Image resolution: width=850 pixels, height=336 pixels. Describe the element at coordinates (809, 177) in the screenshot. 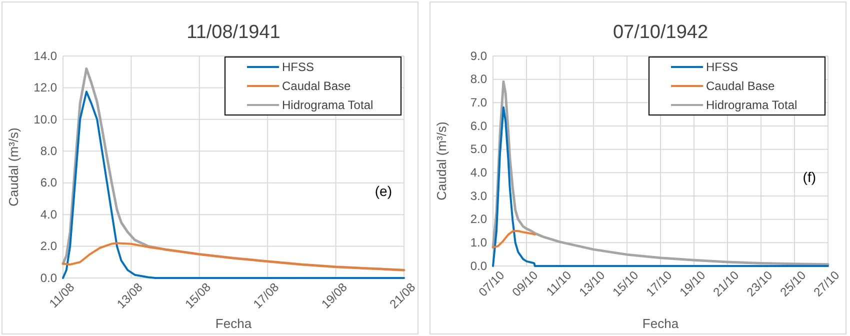

I see `annotation: (f)` at that location.